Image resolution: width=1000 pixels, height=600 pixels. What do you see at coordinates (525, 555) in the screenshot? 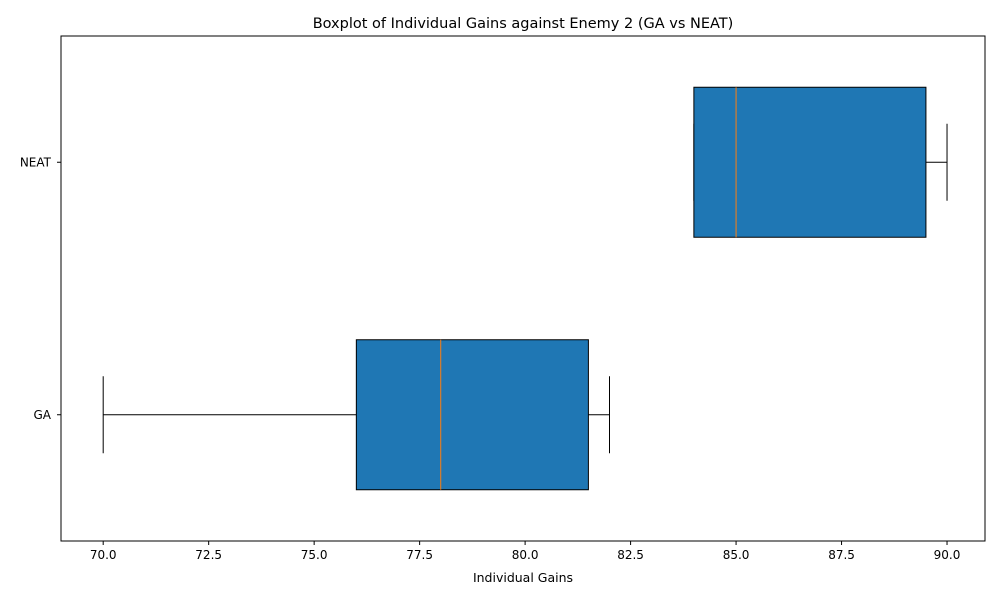
I see `x-tick-label: 80.0` at bounding box center [525, 555].